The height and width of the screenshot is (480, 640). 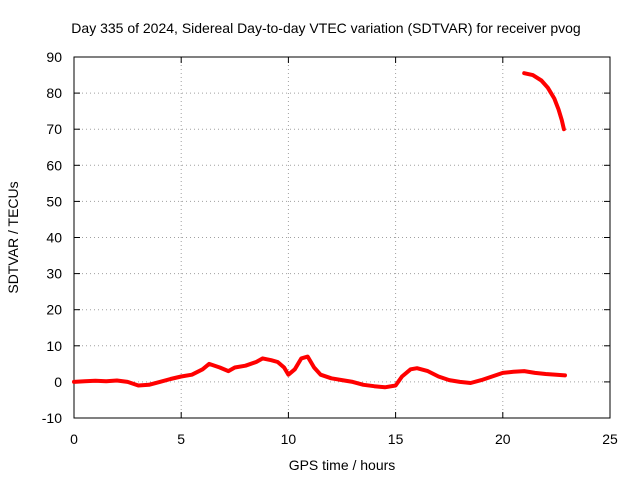 I want to click on y-tick-label: 80, so click(x=54, y=93).